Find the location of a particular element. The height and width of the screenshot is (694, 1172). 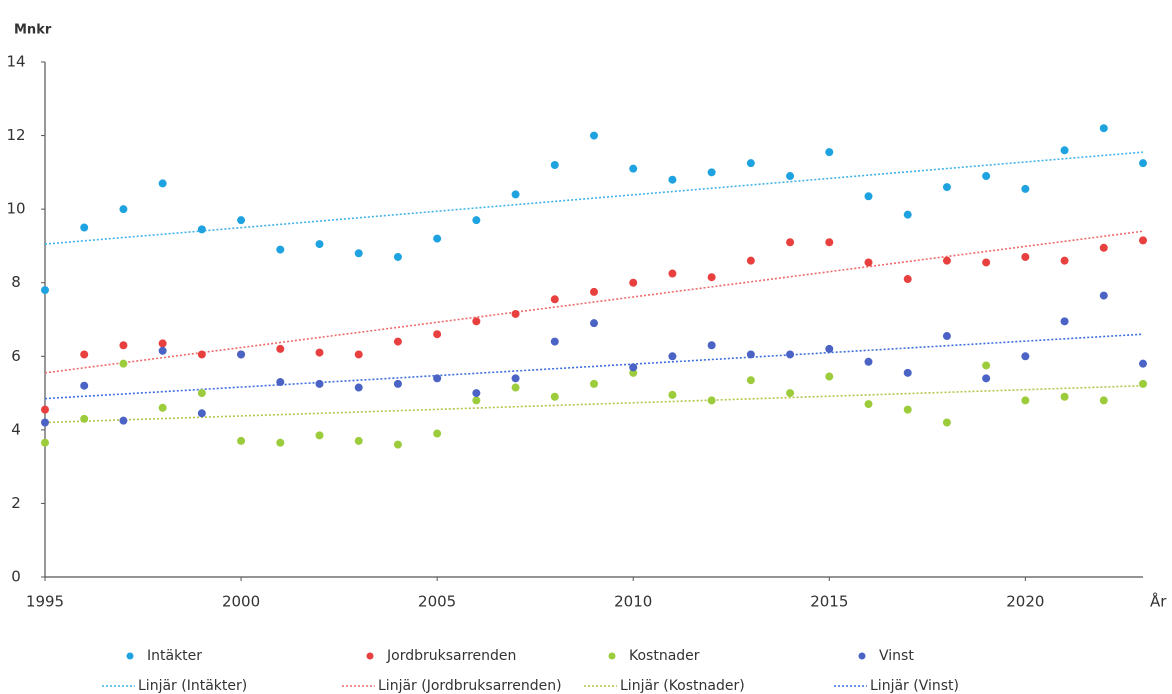

x-tick-label: 2020 is located at coordinates (1025, 602).